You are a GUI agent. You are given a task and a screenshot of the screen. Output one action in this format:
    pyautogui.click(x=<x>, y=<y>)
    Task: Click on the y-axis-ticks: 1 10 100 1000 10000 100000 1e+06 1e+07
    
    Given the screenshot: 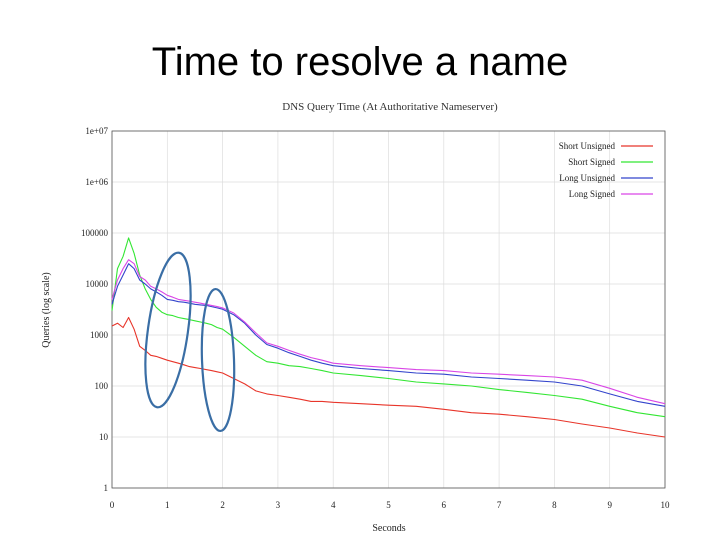 What is the action you would take?
    pyautogui.click(x=95, y=309)
    